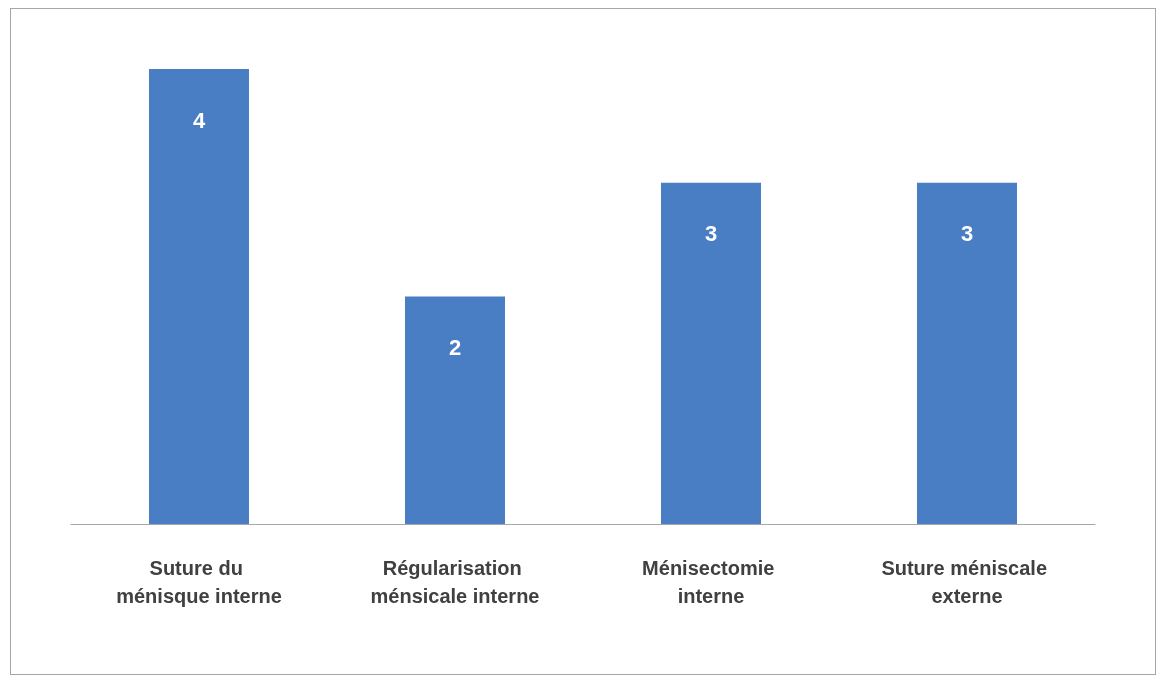 Image resolution: width=1160 pixels, height=675 pixels. What do you see at coordinates (455, 582) in the screenshot?
I see `x-tick-label: Régularisation ménsicale interne` at bounding box center [455, 582].